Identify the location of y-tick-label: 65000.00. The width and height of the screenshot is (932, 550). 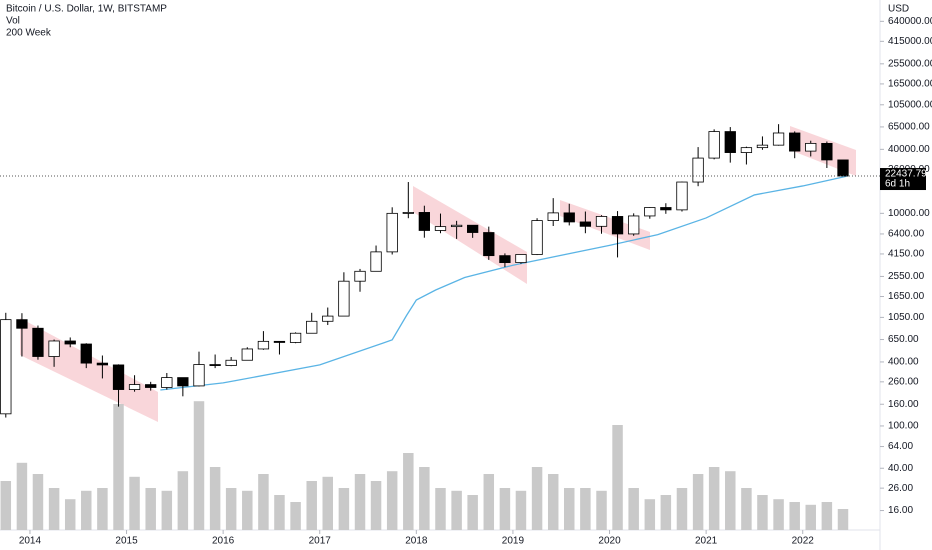
(909, 127).